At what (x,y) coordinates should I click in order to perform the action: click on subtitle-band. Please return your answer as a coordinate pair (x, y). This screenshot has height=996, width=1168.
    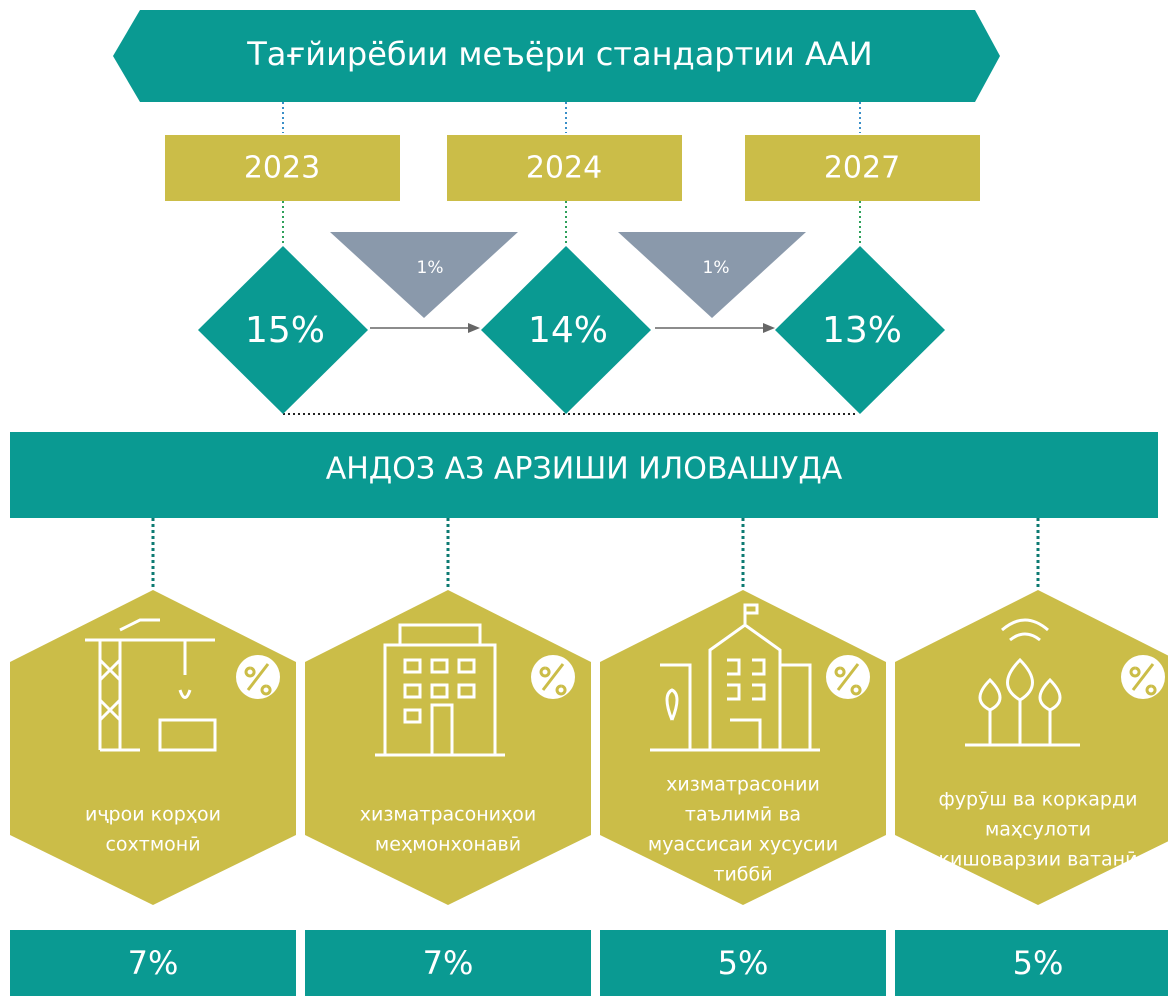
    Looking at the image, I should click on (584, 475).